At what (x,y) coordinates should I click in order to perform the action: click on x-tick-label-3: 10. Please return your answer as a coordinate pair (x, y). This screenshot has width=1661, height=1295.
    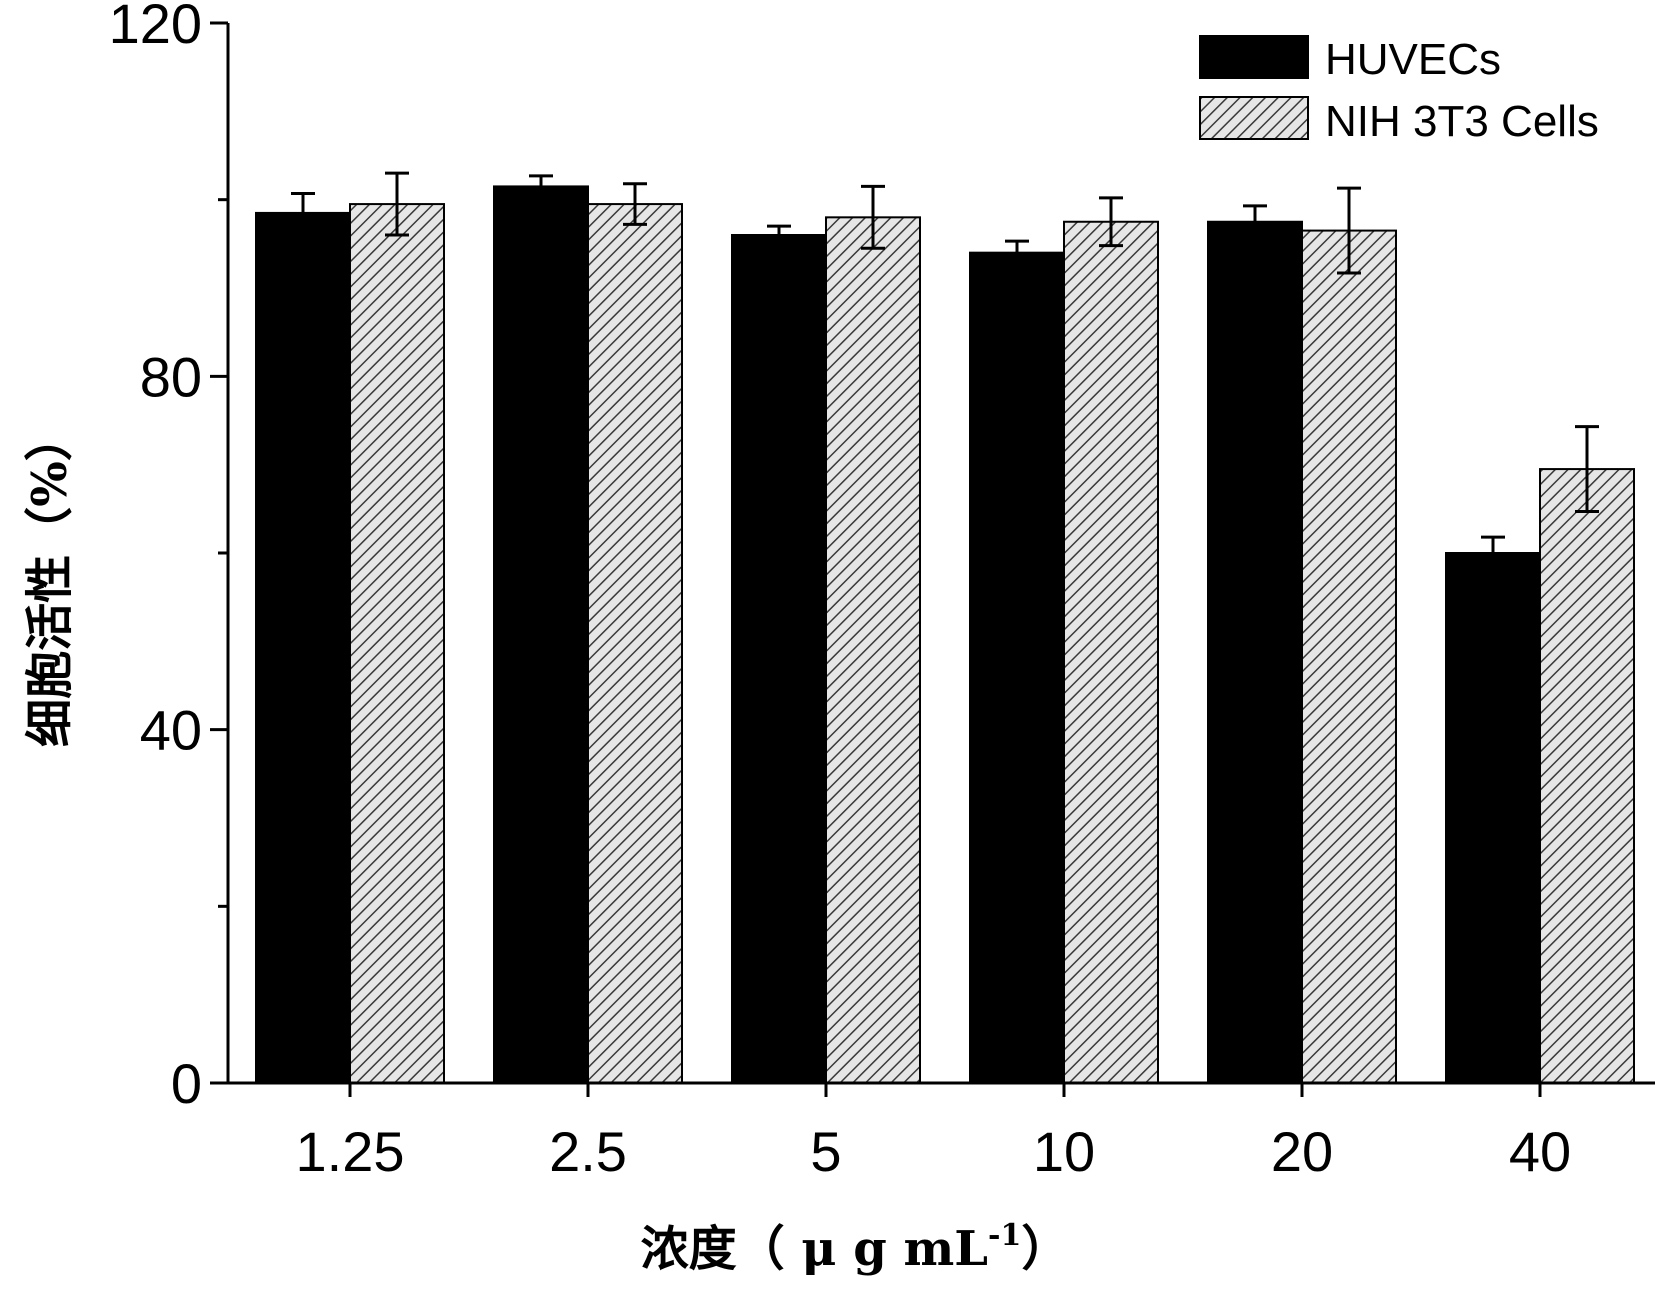
    Looking at the image, I should click on (1064, 1151).